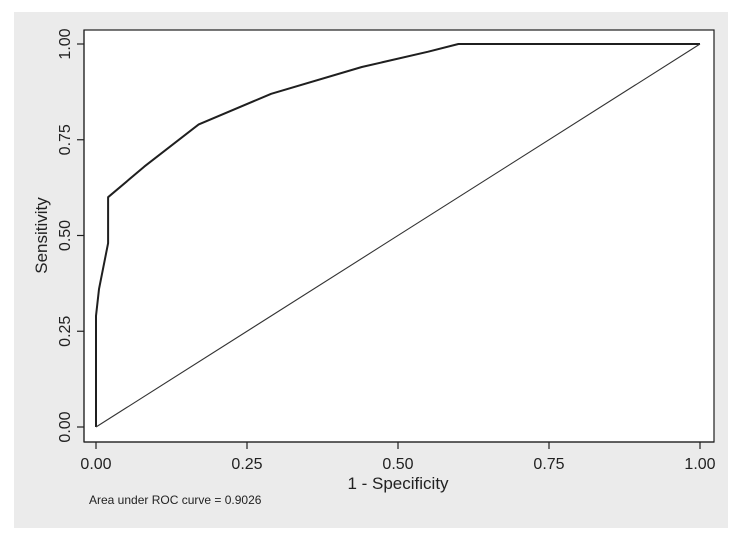  What do you see at coordinates (65, 235) in the screenshot?
I see `y-tick-label: 0.50` at bounding box center [65, 235].